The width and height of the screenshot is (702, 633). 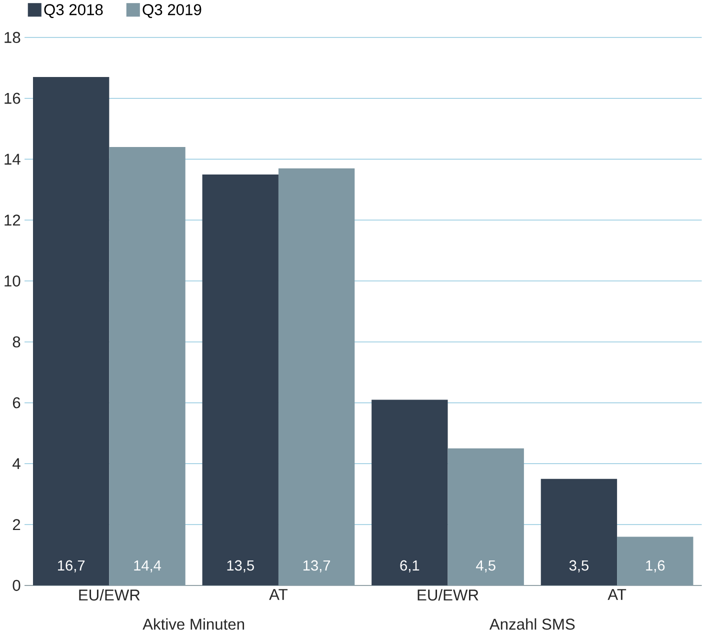 I want to click on y-tick-label: 8, so click(x=16, y=342).